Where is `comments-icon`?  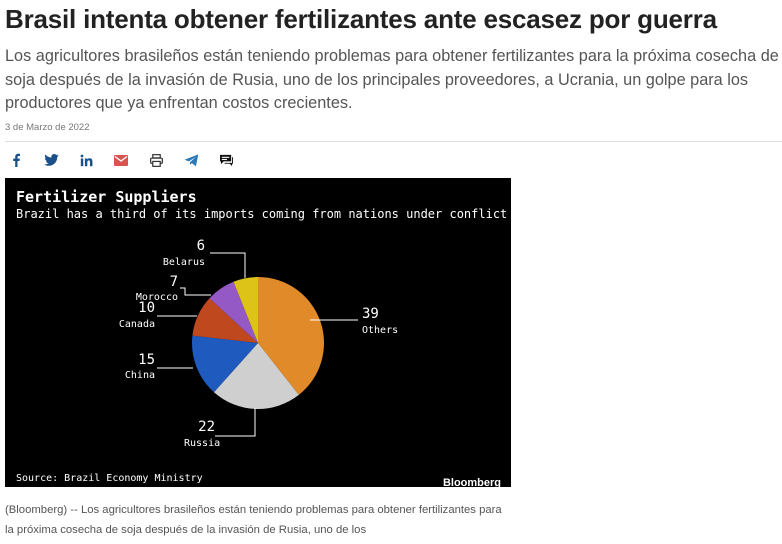 comments-icon is located at coordinates (226, 160).